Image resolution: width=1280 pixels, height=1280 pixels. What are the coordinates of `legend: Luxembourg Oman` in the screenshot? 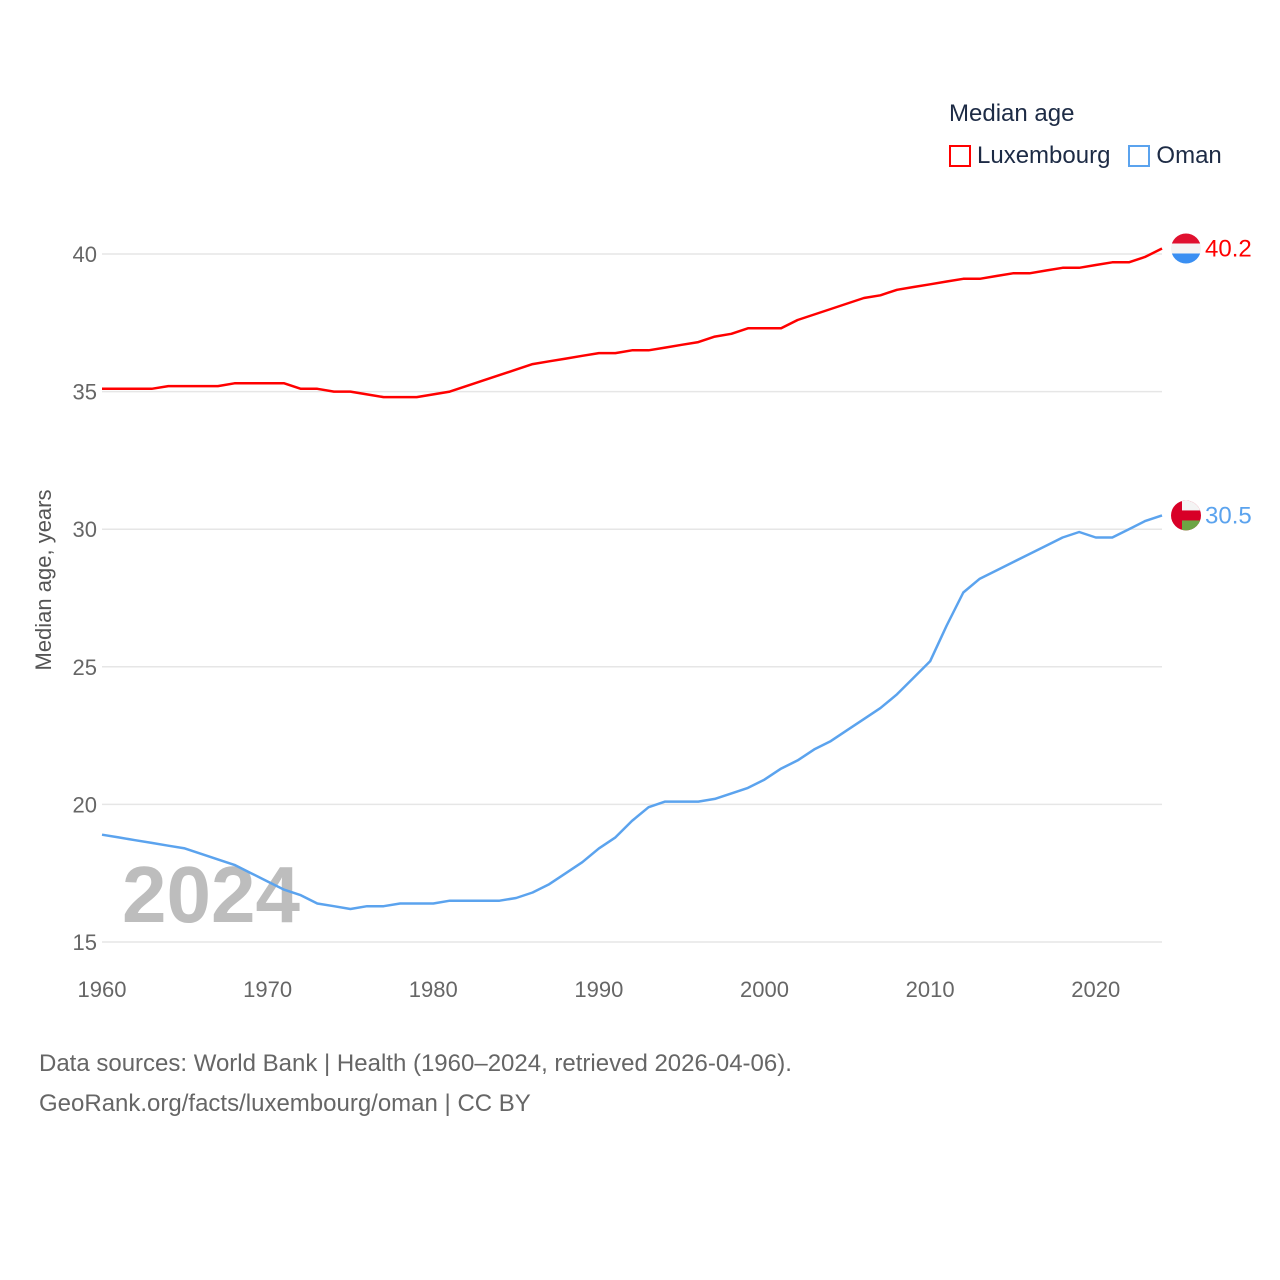 It's located at (1085, 156).